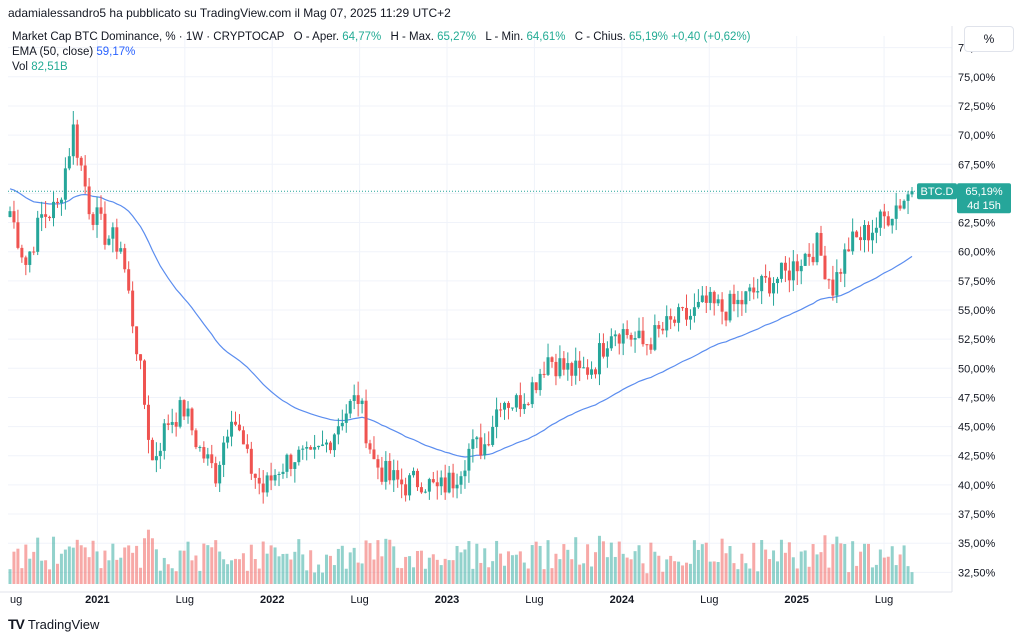  Describe the element at coordinates (989, 39) in the screenshot. I see `percent-scale-button: %` at that location.